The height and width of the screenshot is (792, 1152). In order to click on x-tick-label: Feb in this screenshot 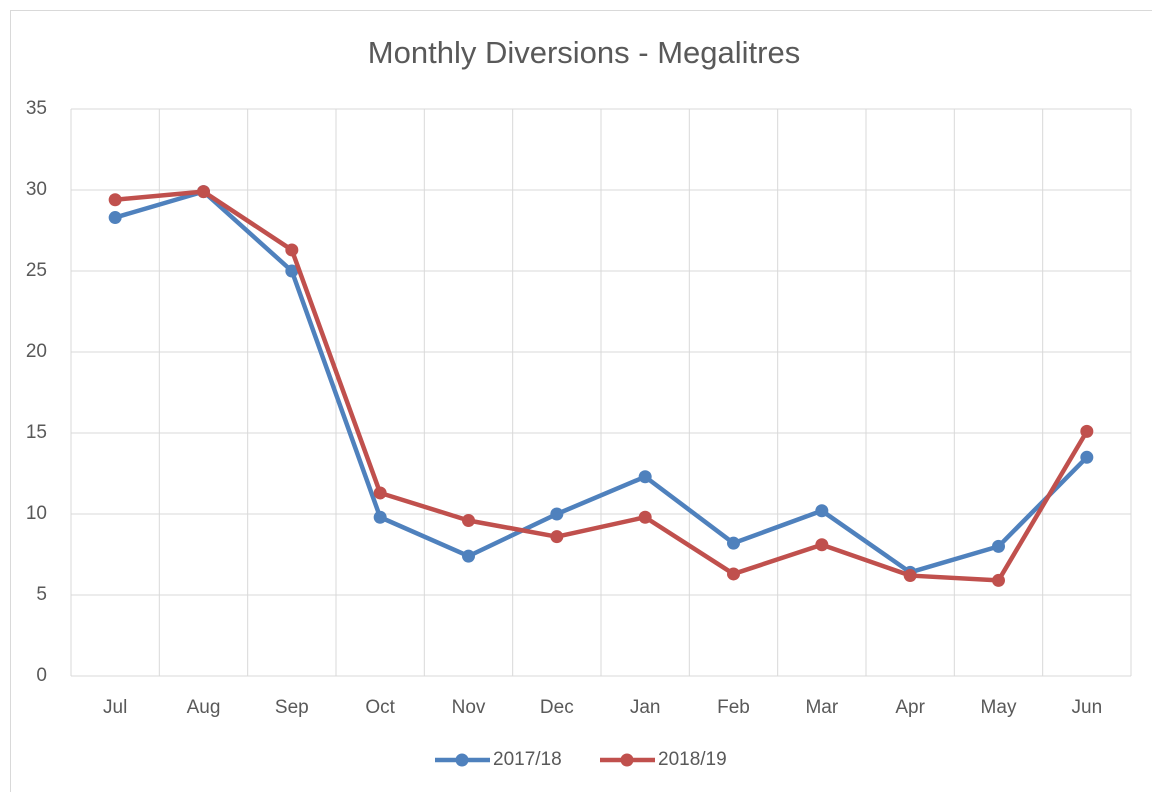, I will do `click(733, 707)`.